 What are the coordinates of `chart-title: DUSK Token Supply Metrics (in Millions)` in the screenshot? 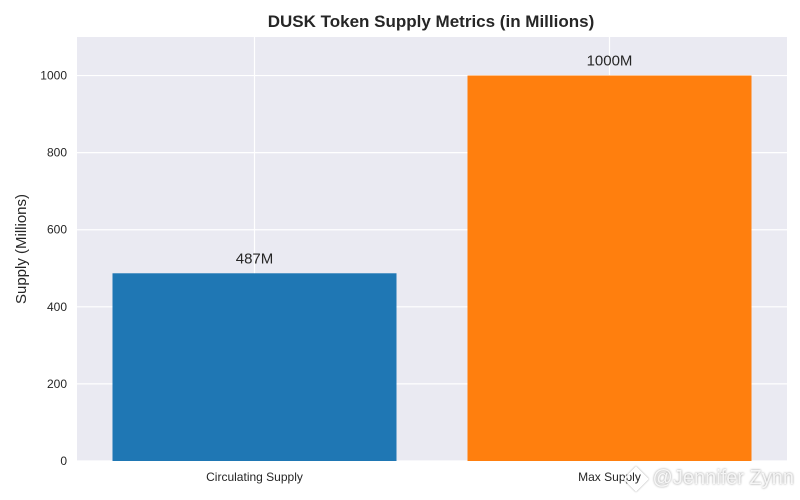 It's located at (431, 21).